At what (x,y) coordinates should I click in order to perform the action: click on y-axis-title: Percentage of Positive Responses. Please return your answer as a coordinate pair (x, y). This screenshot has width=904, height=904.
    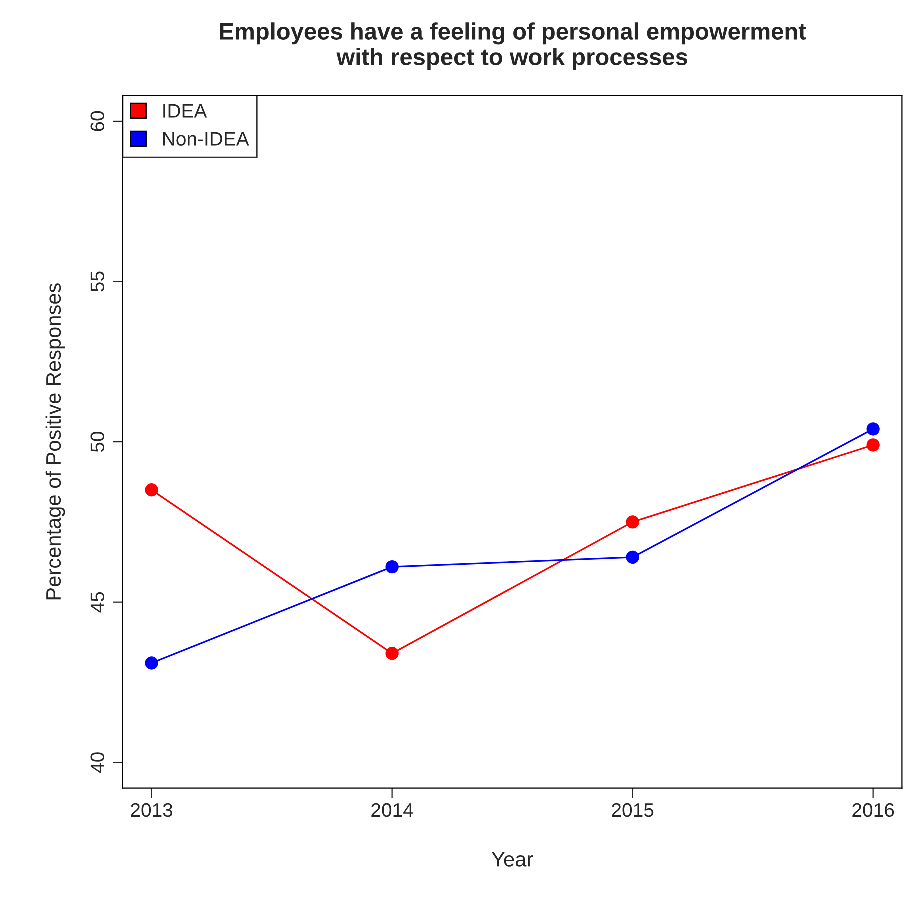
    Looking at the image, I should click on (56, 442).